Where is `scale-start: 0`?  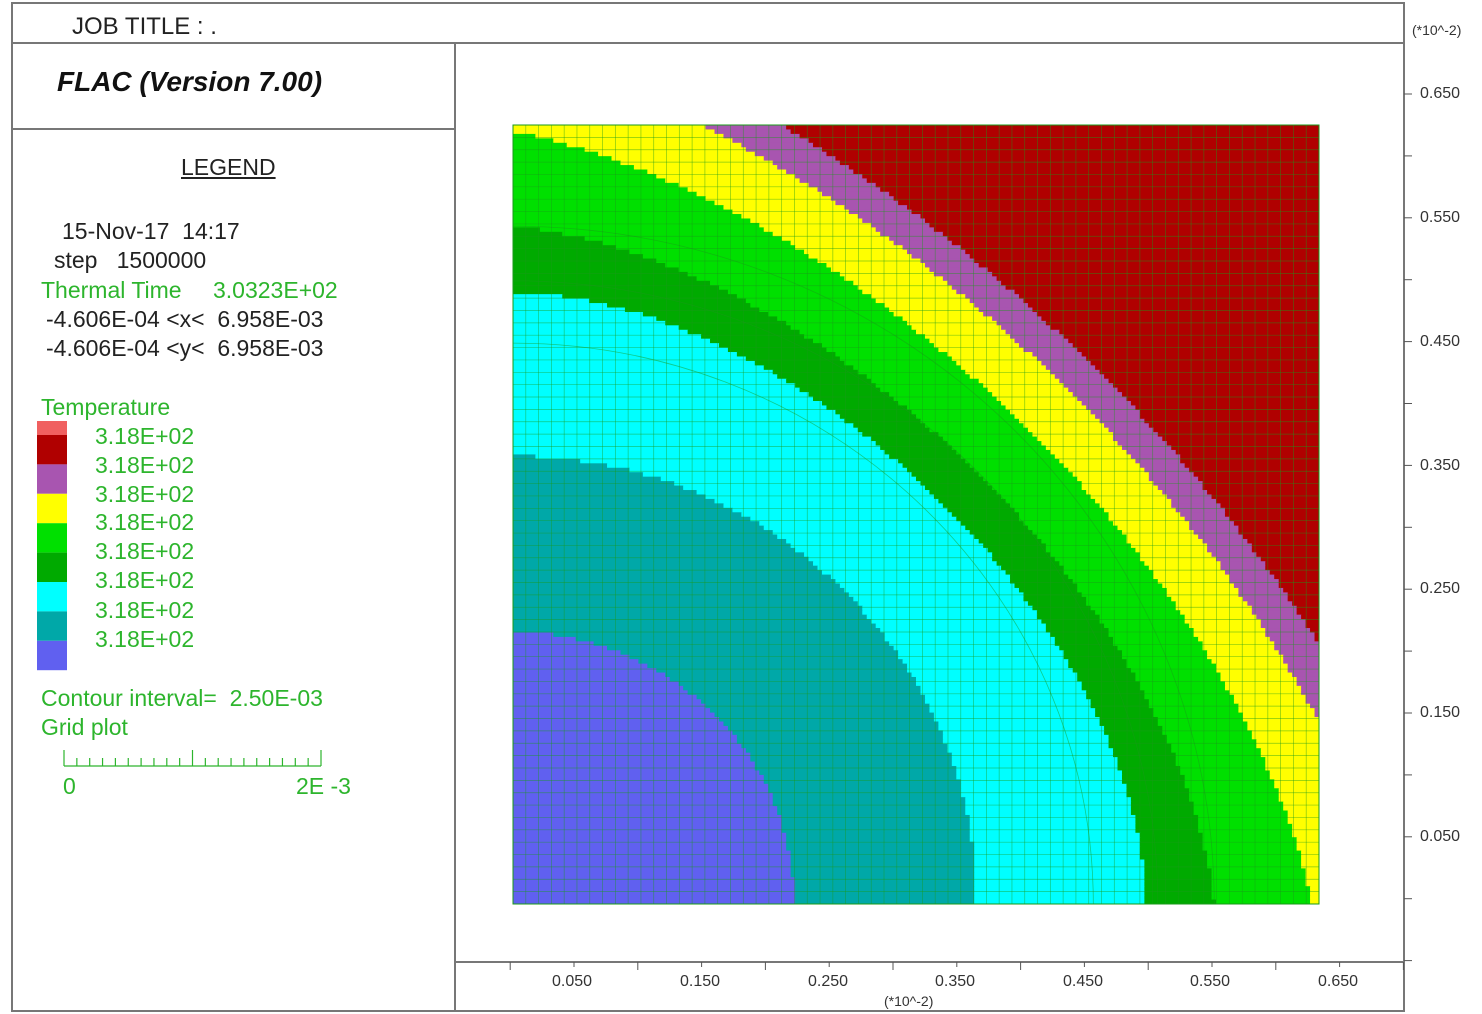 scale-start: 0 is located at coordinates (69, 786).